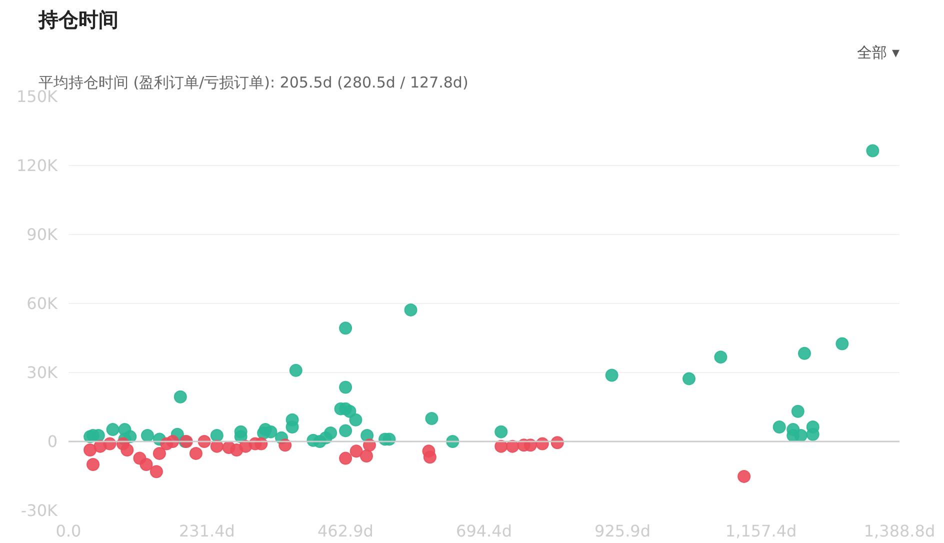  I want to click on chart-title: 持仓时间, so click(78, 20).